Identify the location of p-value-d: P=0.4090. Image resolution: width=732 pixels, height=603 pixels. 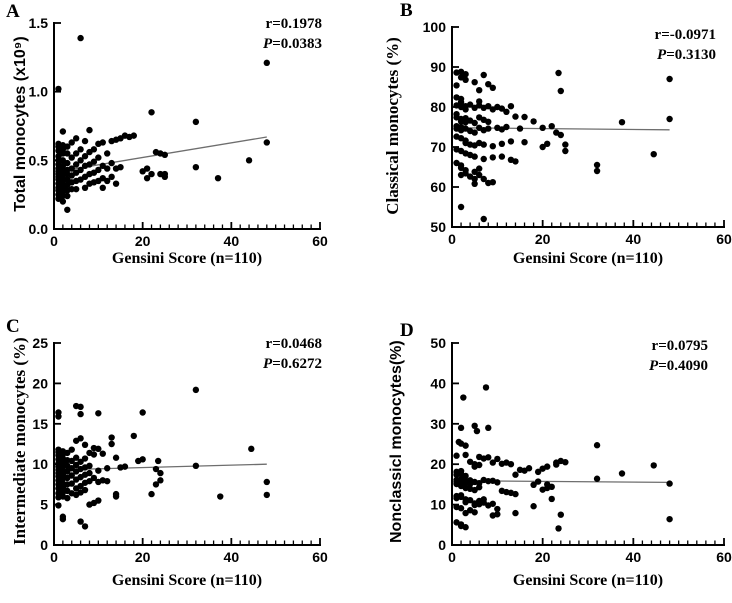
(678, 366).